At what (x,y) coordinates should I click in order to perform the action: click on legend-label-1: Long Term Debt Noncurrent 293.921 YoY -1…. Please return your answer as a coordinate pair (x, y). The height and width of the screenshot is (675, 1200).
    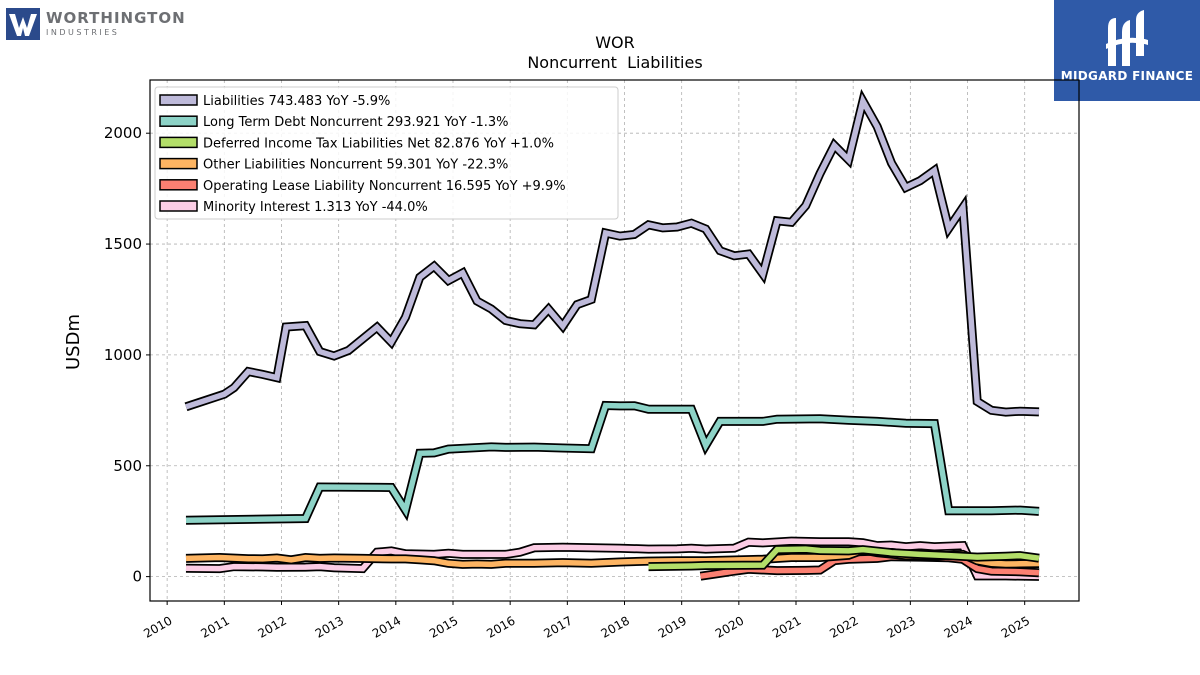
    Looking at the image, I should click on (356, 122).